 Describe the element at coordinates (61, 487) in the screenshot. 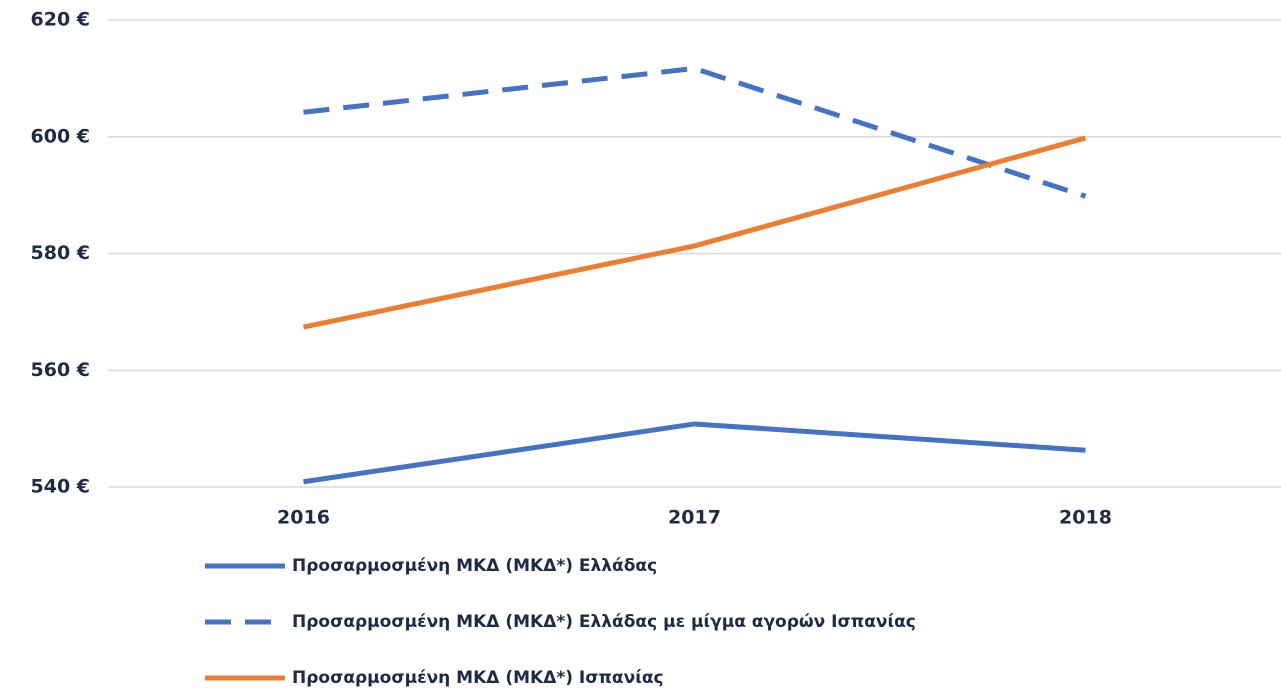

I see `y-tick-label: 540 €` at that location.